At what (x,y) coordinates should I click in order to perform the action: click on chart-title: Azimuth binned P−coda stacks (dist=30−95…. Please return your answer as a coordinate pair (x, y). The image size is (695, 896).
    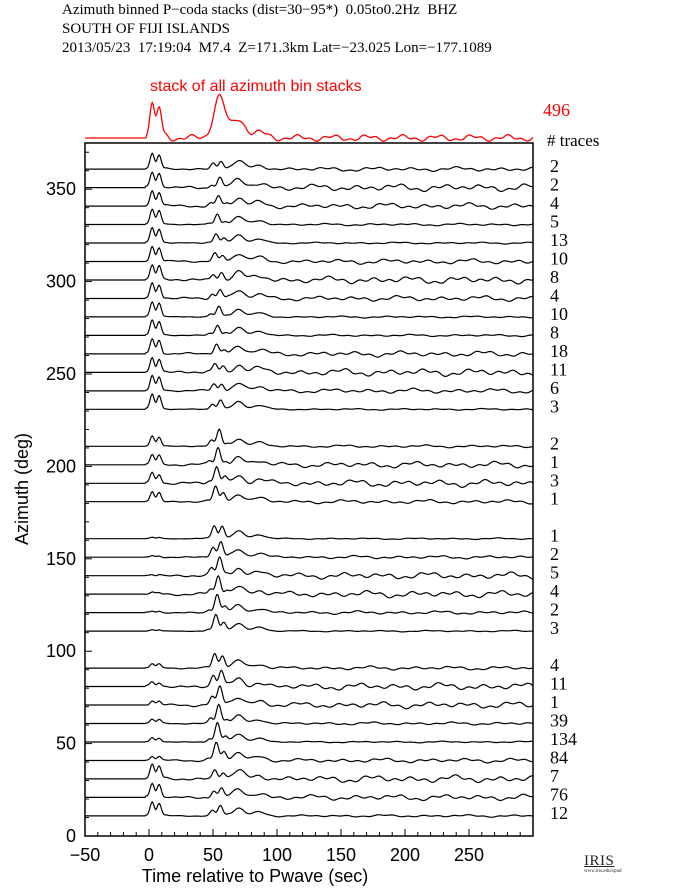
    Looking at the image, I should click on (260, 10).